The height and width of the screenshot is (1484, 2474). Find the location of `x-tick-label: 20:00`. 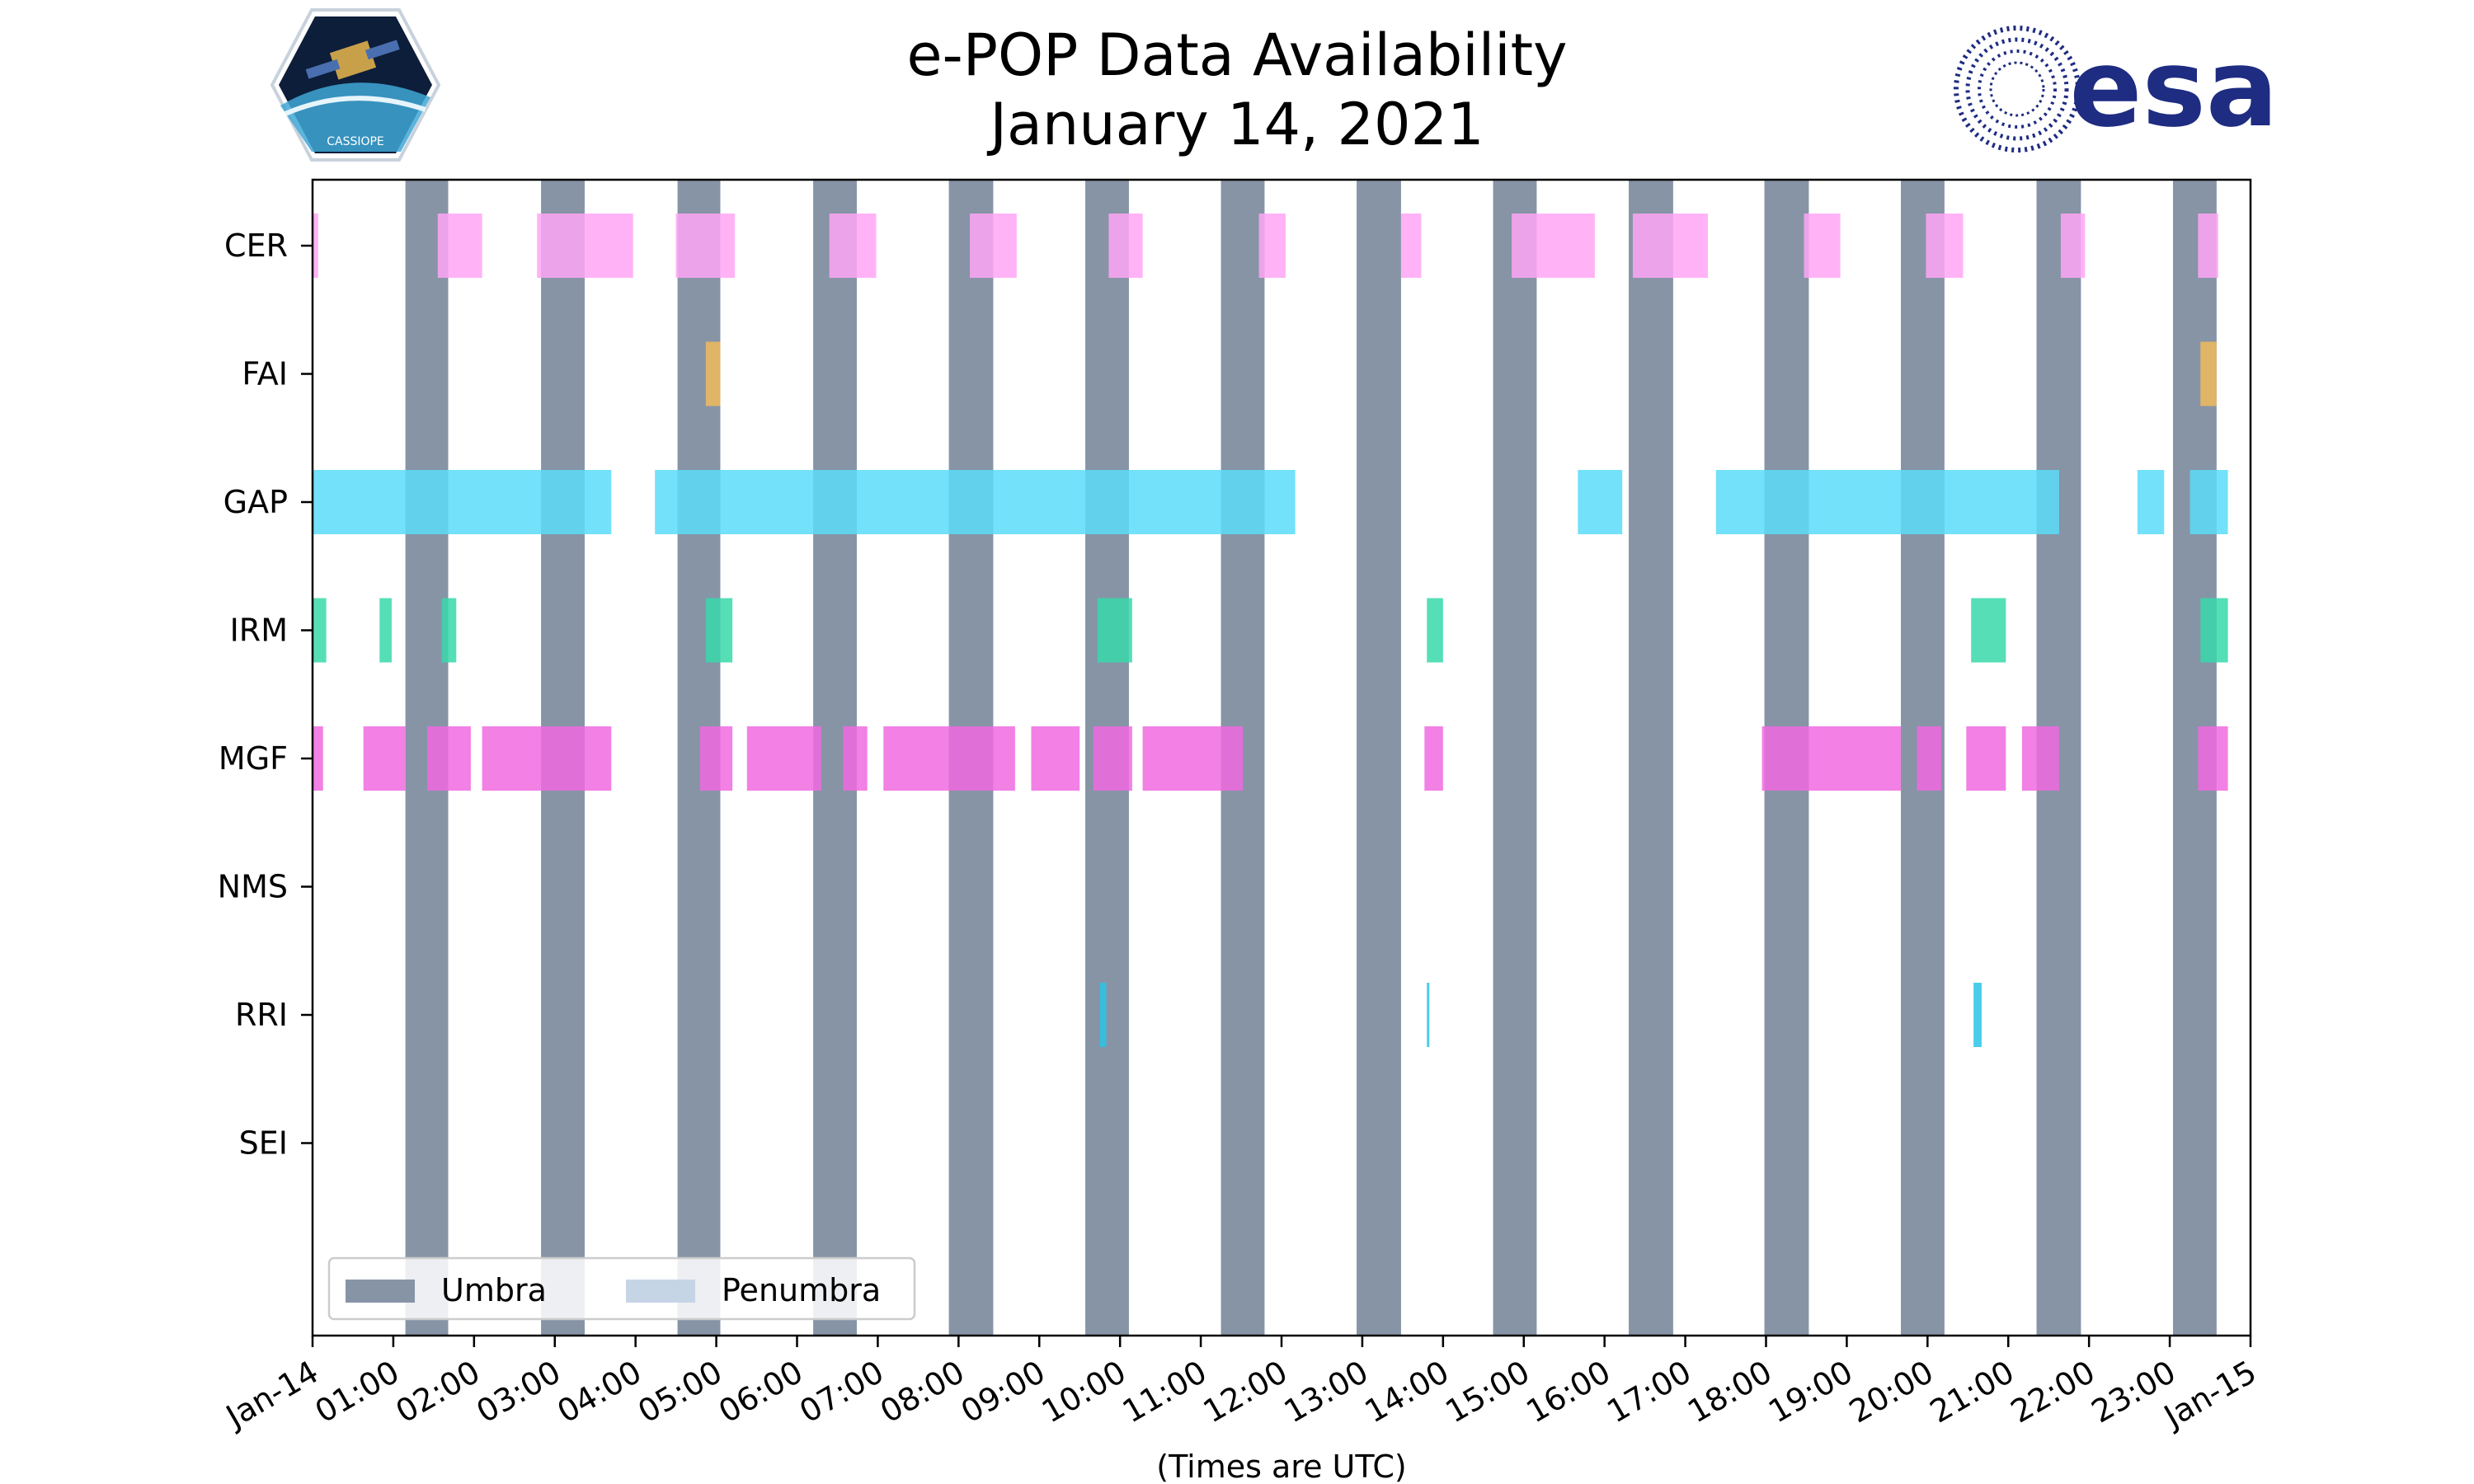

x-tick-label: 20:00 is located at coordinates (1891, 1392).